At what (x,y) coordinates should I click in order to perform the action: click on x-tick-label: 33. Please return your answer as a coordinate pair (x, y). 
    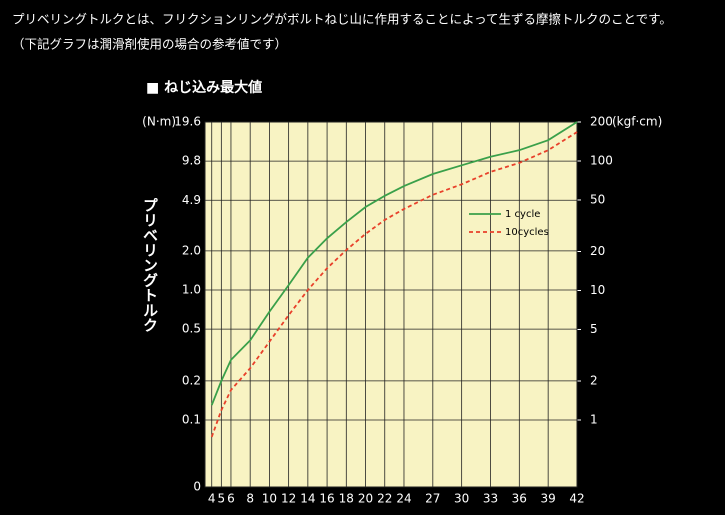
    Looking at the image, I should click on (490, 499).